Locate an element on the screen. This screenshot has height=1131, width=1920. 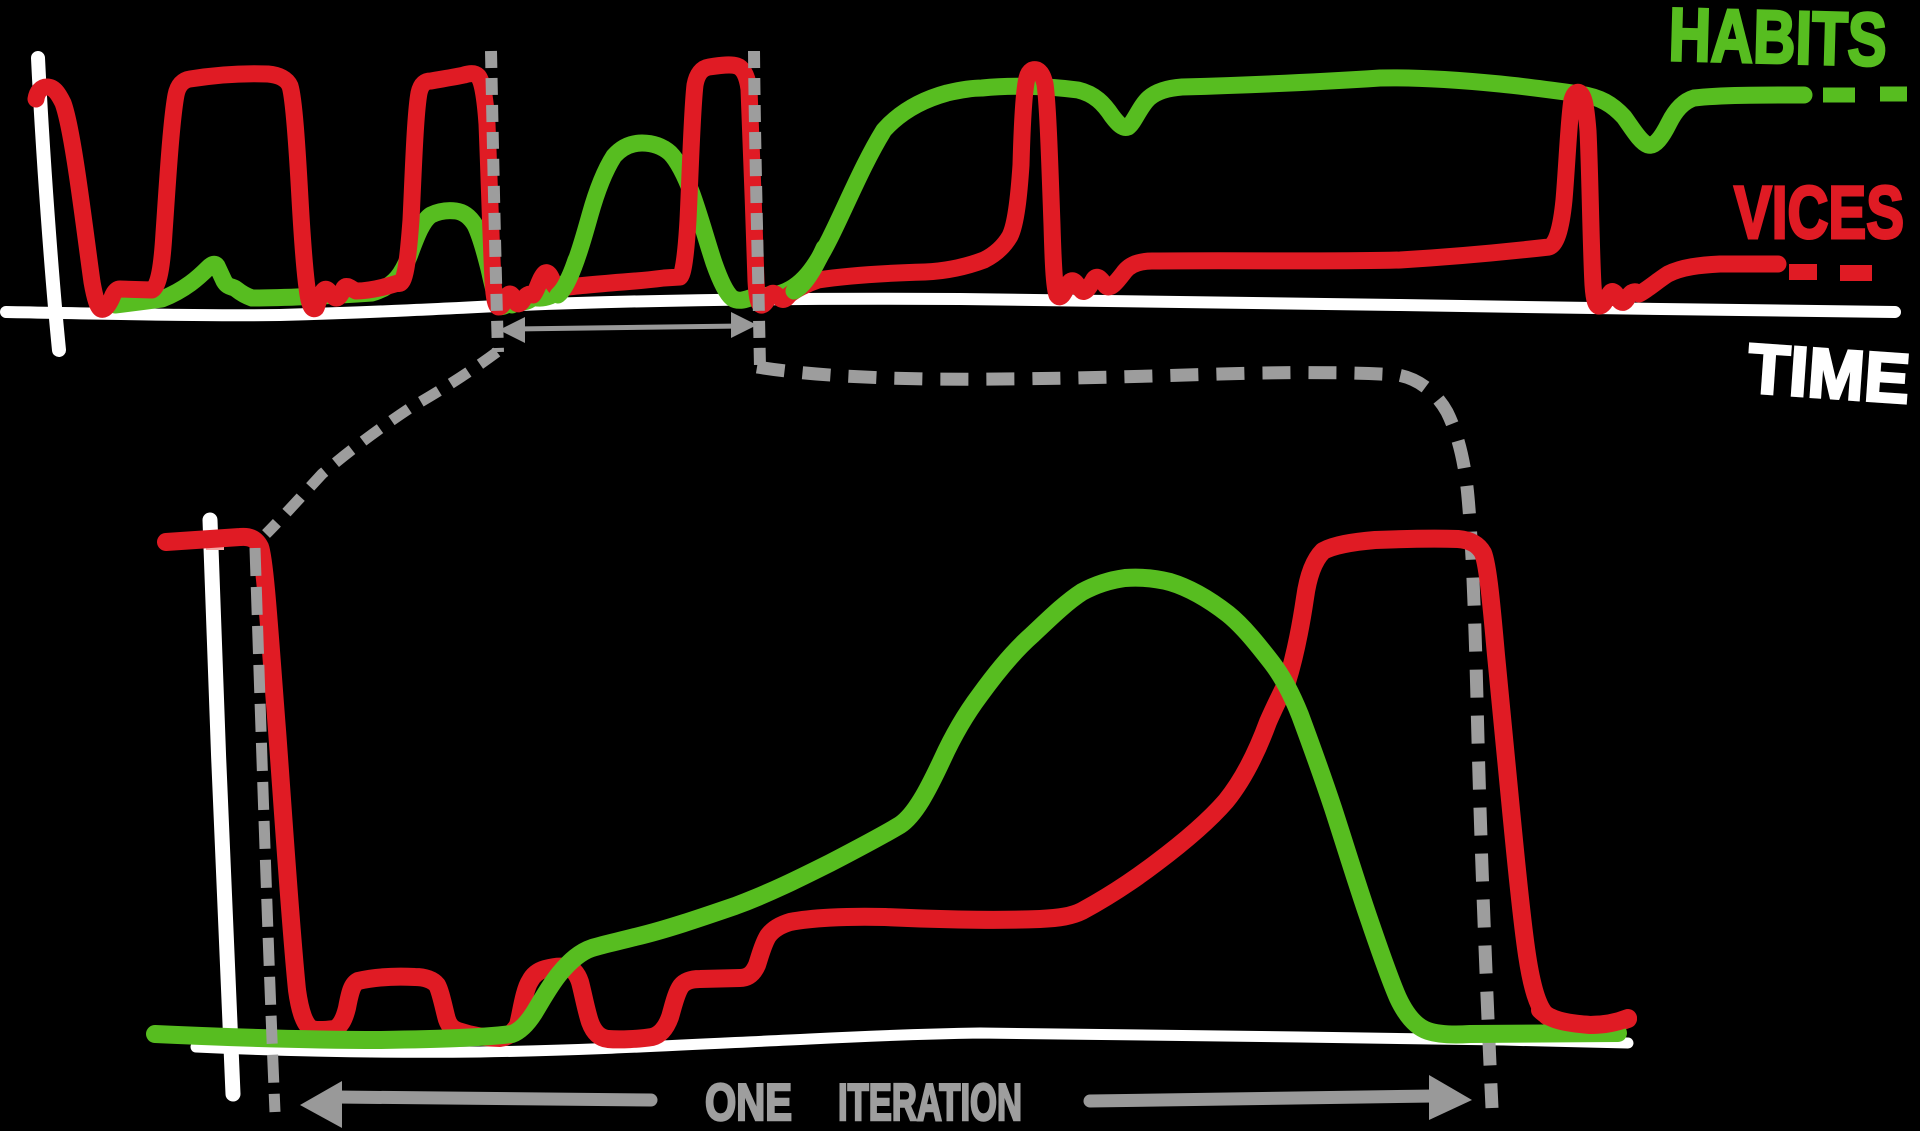
svg-text: ITERATION is located at coordinates (930, 1102).